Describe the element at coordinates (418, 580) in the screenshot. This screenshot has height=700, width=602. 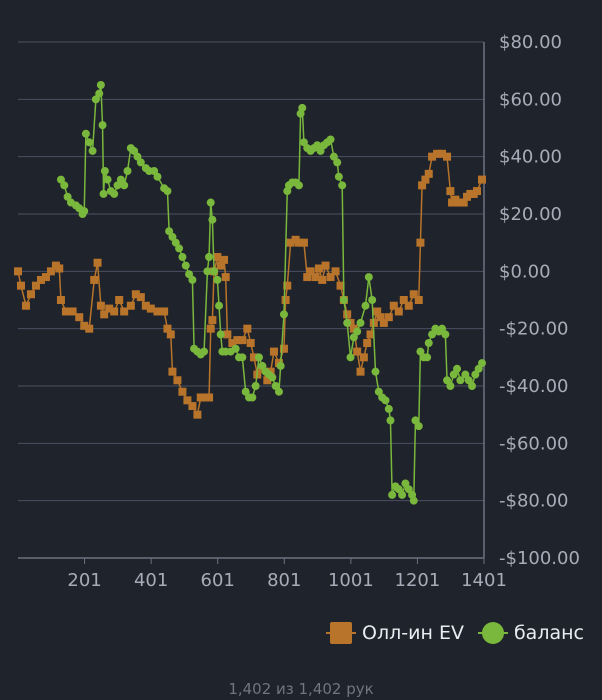
I see `x-tick-label: 1201` at that location.